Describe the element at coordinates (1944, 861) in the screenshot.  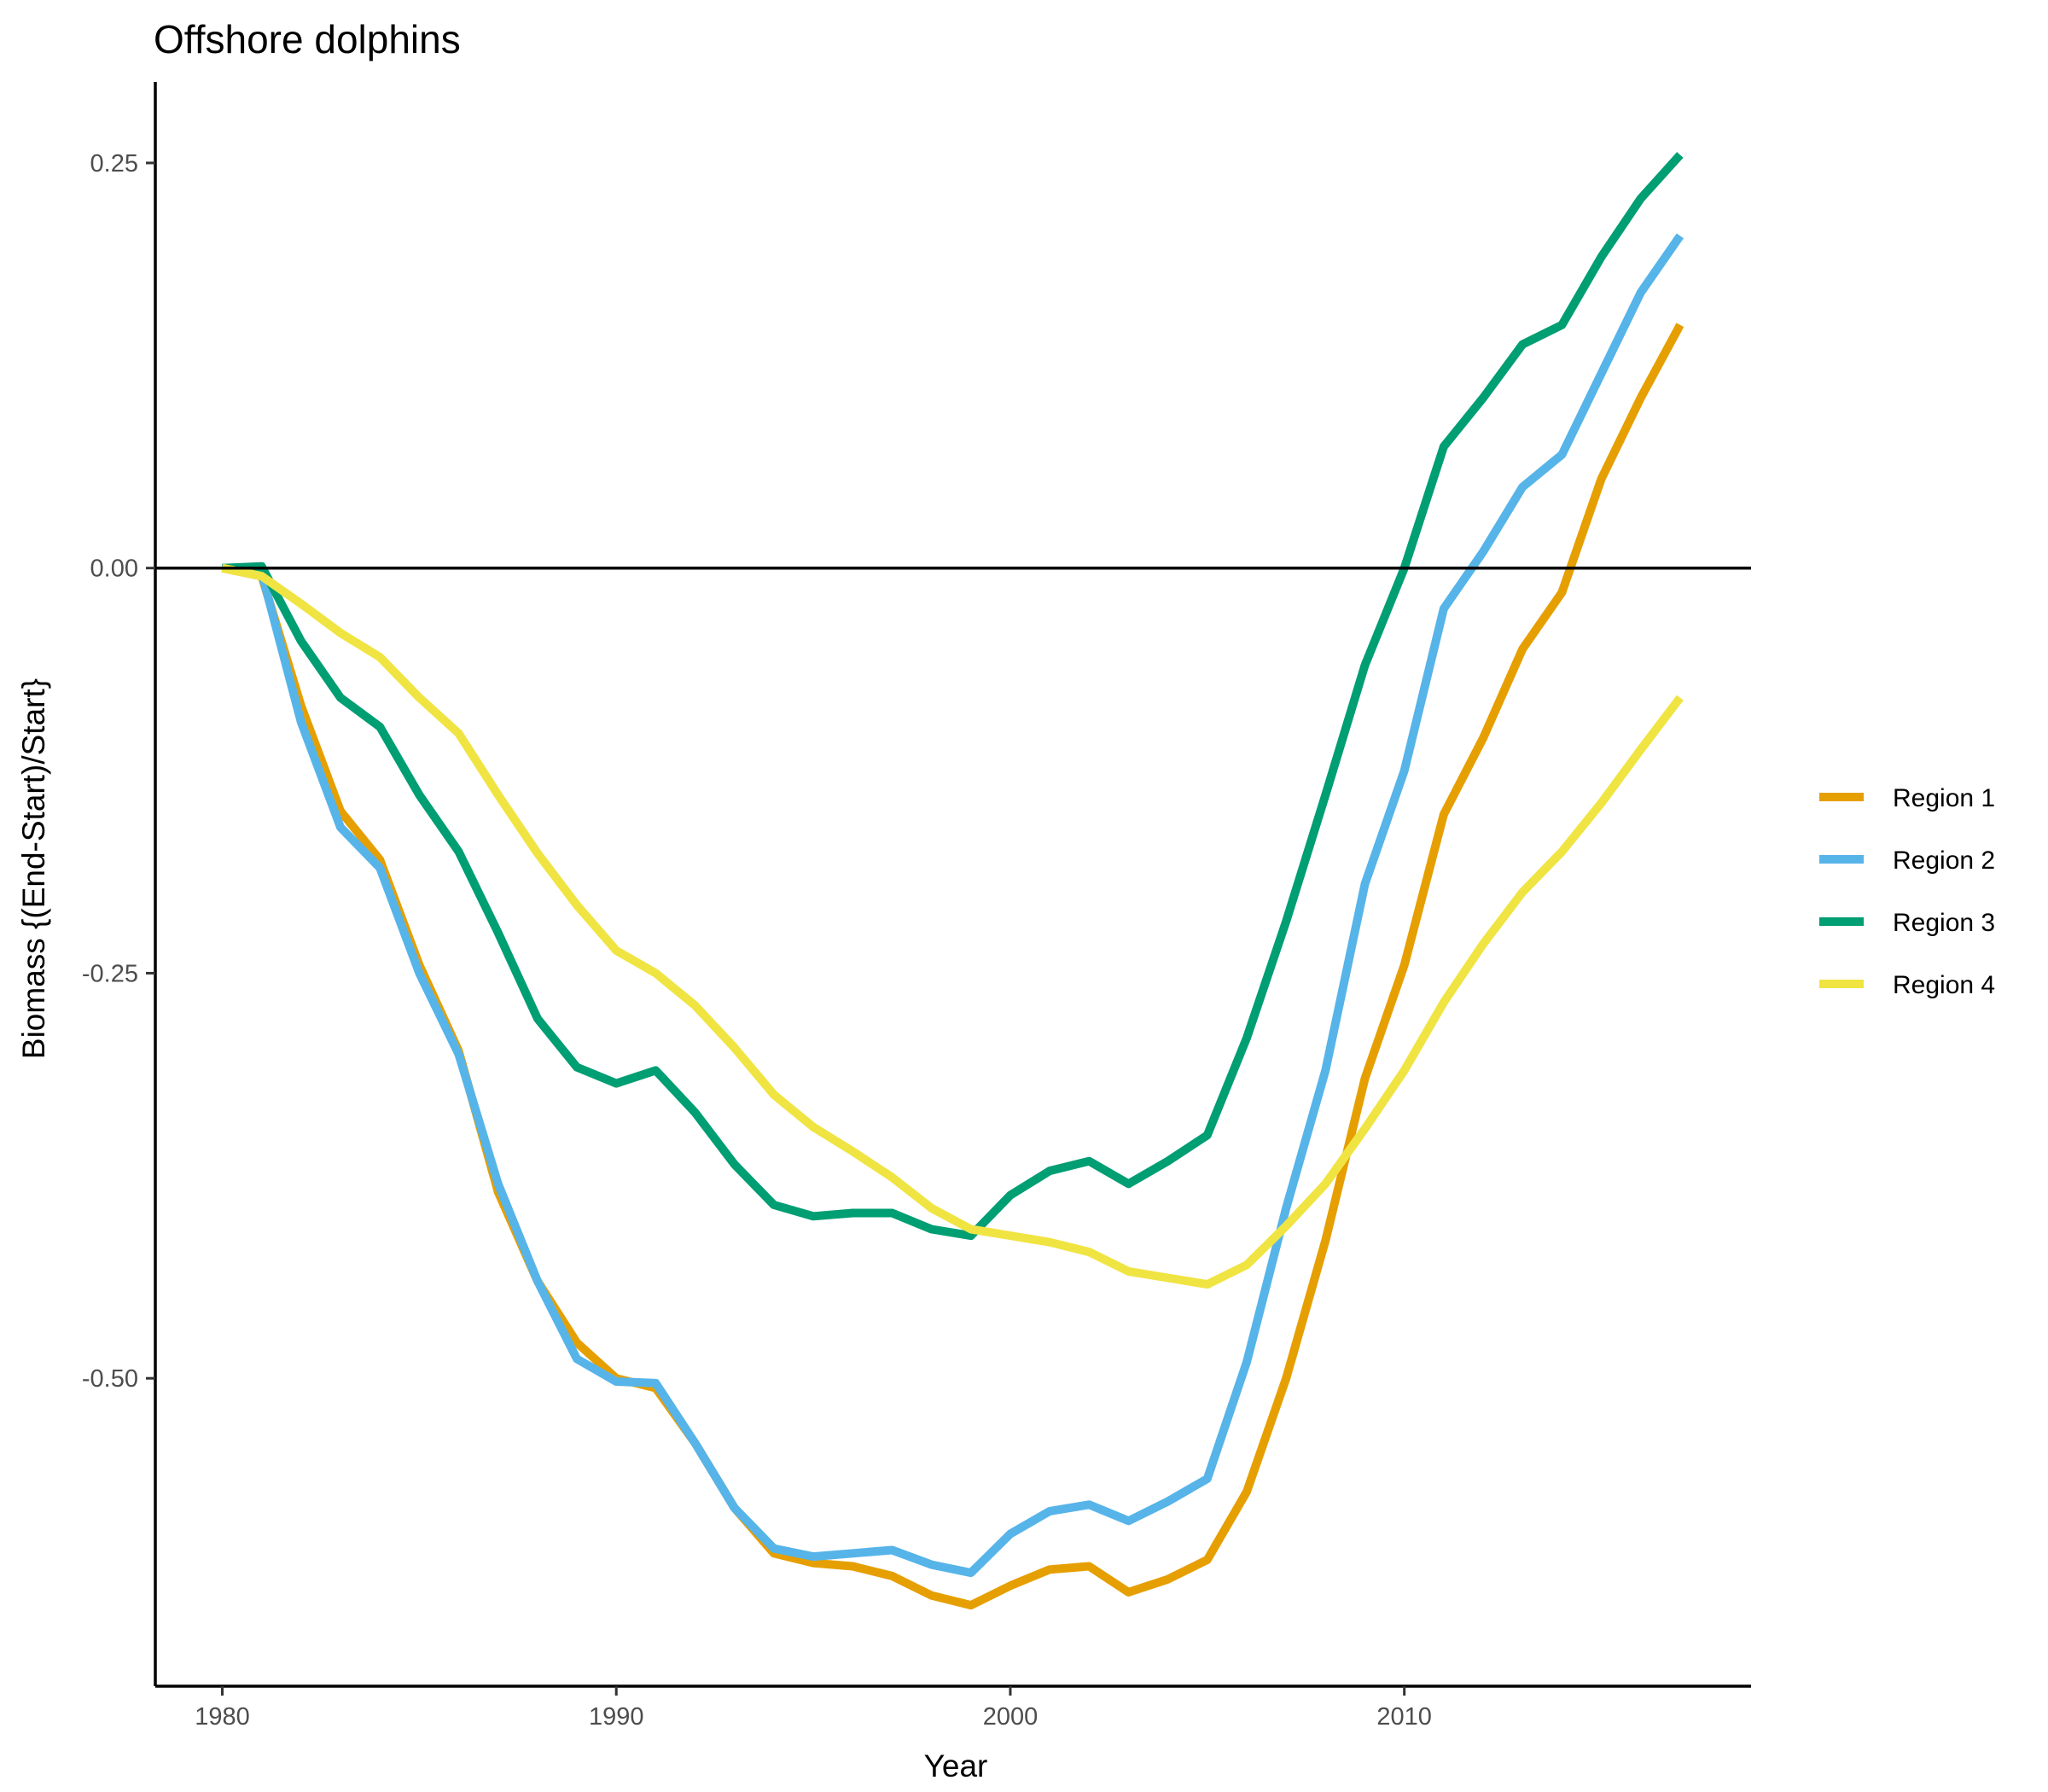
I see `legend-label-region-2: Region 2` at that location.